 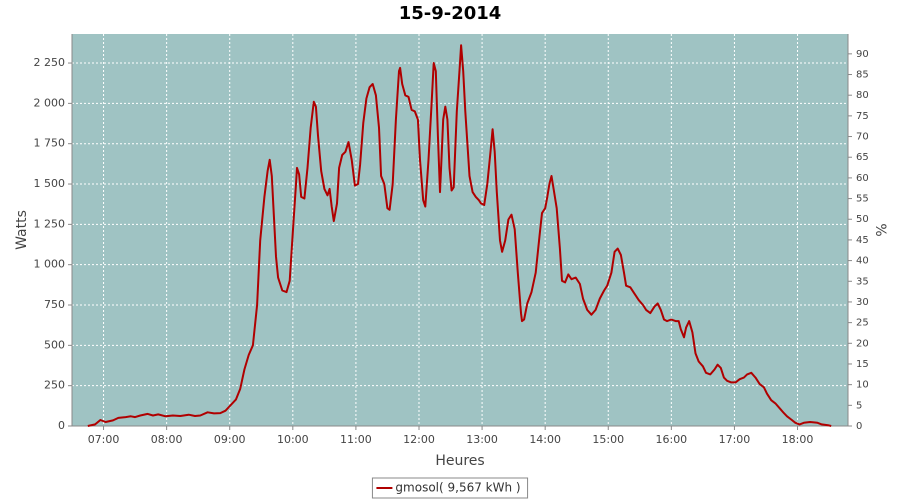 I want to click on x-tick-label: 13:00, so click(x=482, y=439).